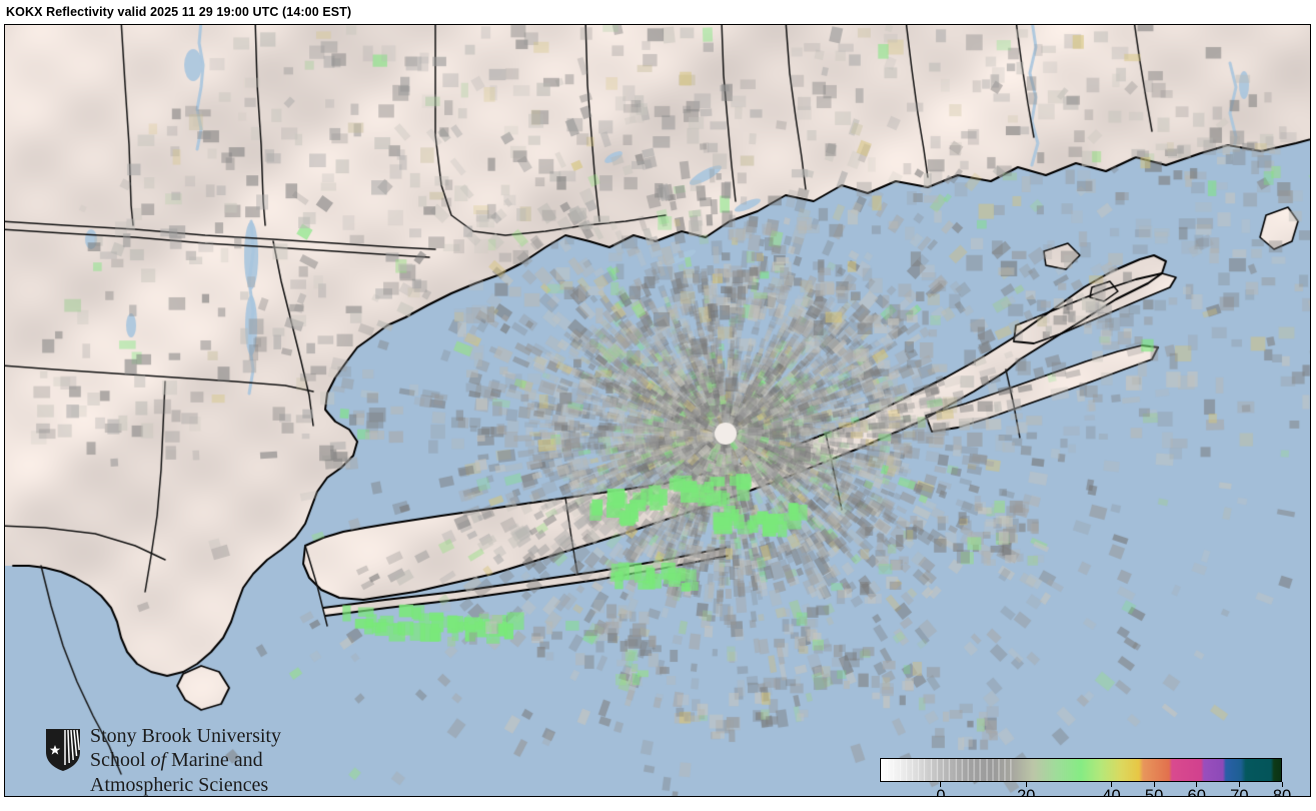  What do you see at coordinates (1154, 792) in the screenshot?
I see `colorbar-tick-label: 50` at bounding box center [1154, 792].